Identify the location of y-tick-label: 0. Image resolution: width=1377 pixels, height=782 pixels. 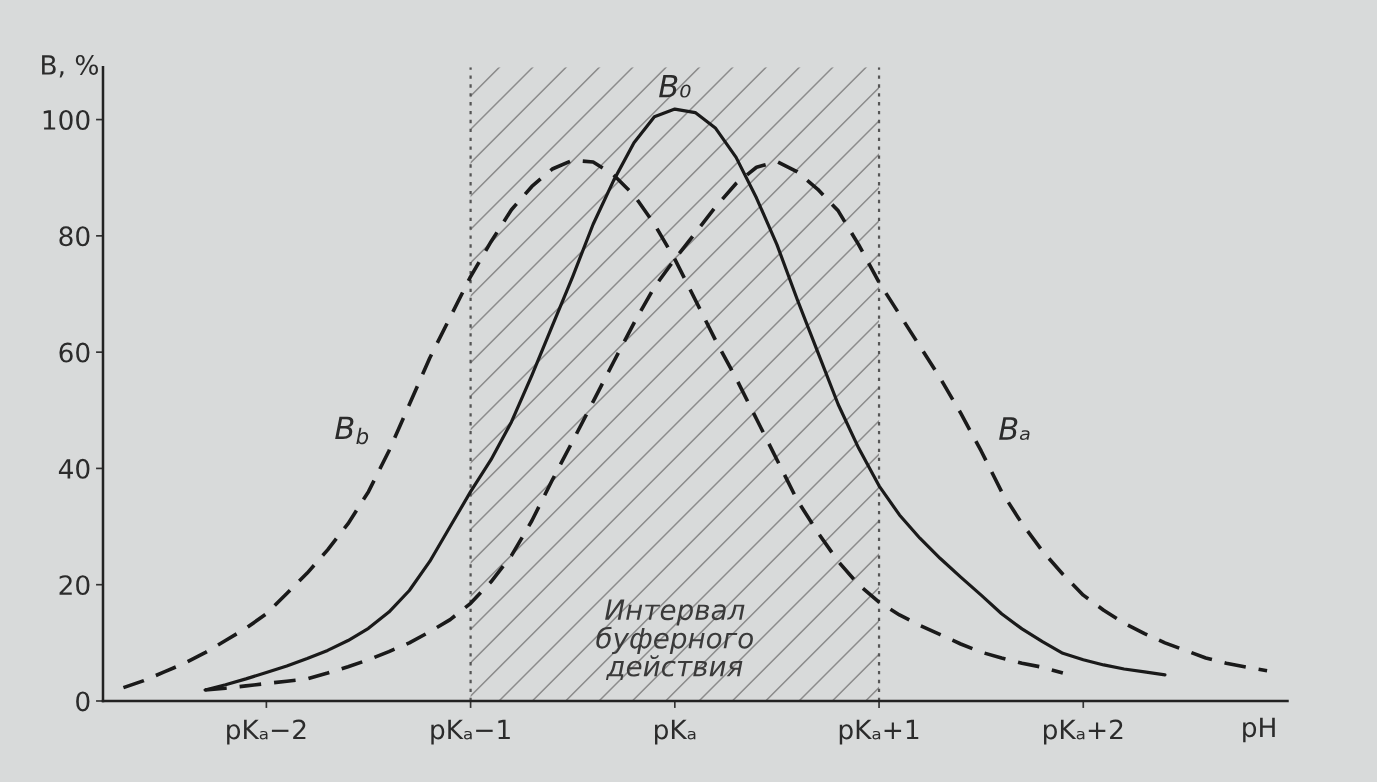
(83, 701).